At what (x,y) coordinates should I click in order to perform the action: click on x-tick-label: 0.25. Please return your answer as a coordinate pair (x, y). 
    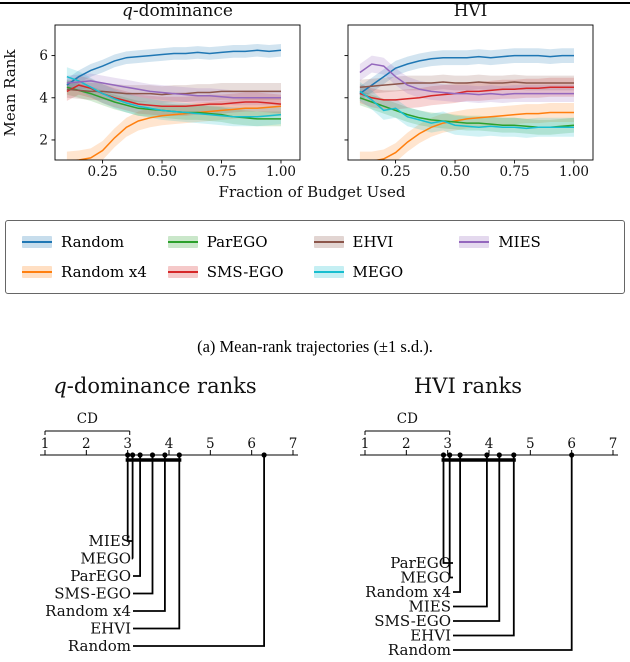
    Looking at the image, I should click on (396, 172).